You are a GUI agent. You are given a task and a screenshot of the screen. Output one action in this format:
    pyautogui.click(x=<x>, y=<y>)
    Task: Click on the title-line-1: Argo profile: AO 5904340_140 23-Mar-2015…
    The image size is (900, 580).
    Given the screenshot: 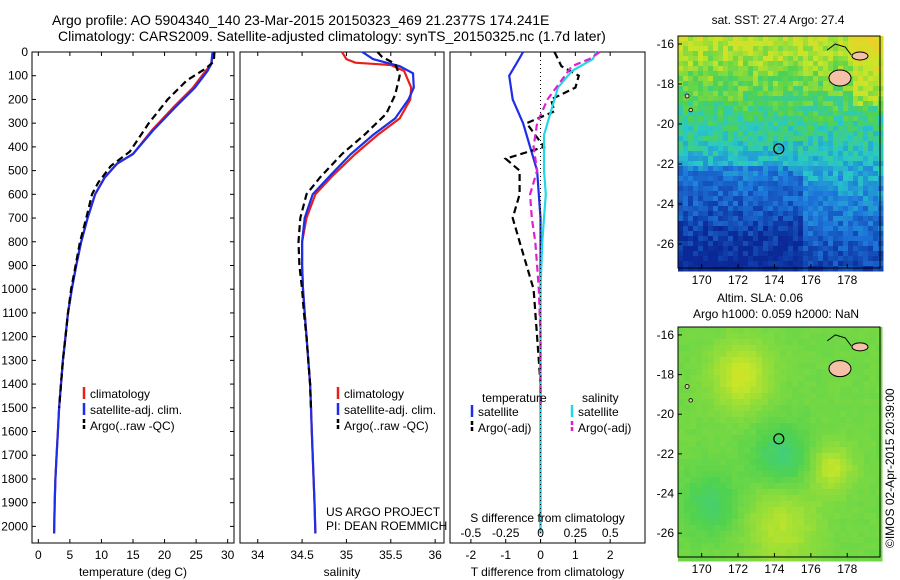 What is the action you would take?
    pyautogui.click(x=301, y=20)
    